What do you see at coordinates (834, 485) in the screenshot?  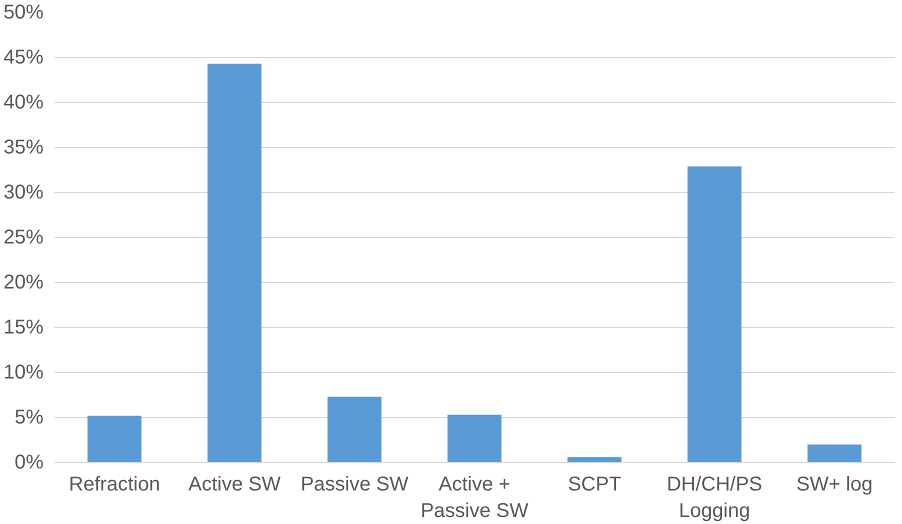 I see `x-tick-label: SW+ log` at bounding box center [834, 485].